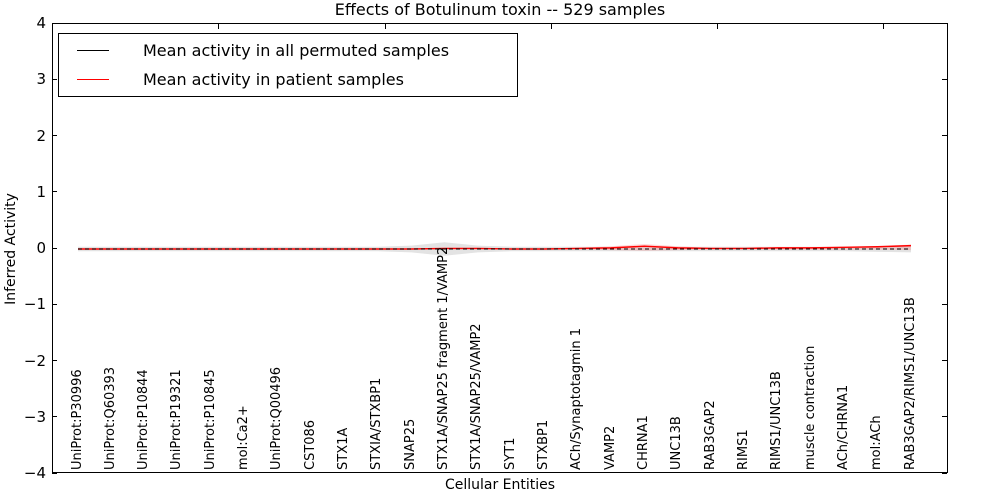 The height and width of the screenshot is (500, 1000). I want to click on patient-line-swatch, so click(93, 79).